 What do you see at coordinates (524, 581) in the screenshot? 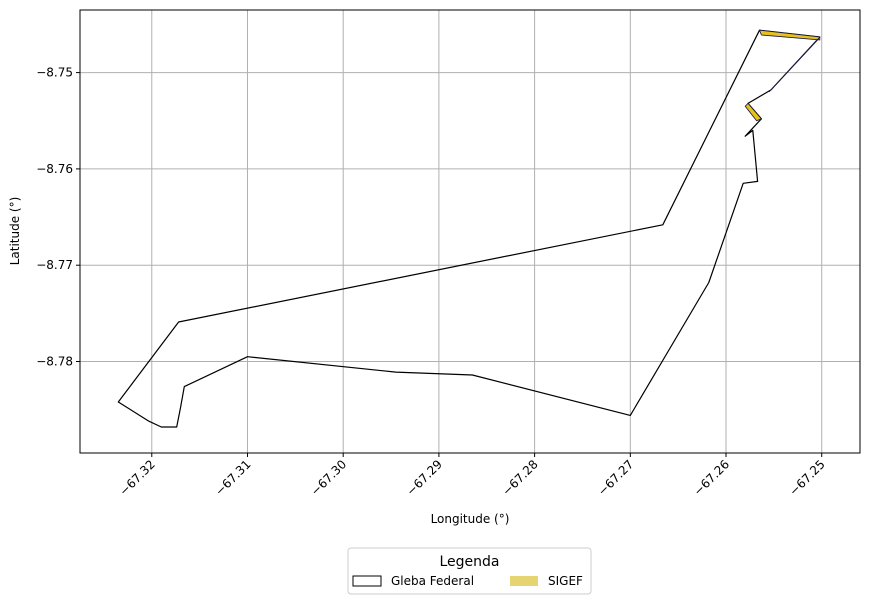
I see `legend-swatch-sigef` at bounding box center [524, 581].